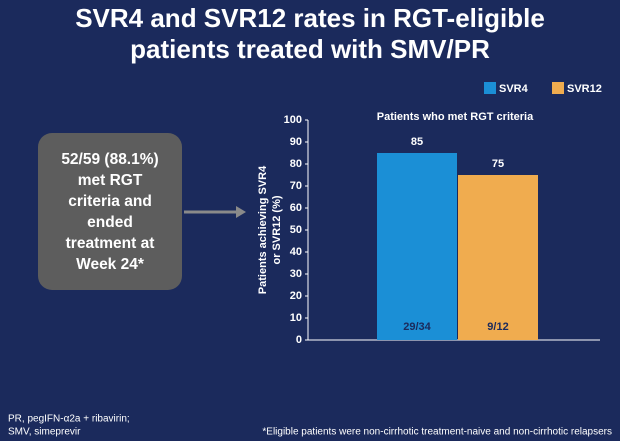 The image size is (620, 441). Describe the element at coordinates (310, 18) in the screenshot. I see `title-line: SVR4 and SVR12 rates in RGT-eligible` at that location.